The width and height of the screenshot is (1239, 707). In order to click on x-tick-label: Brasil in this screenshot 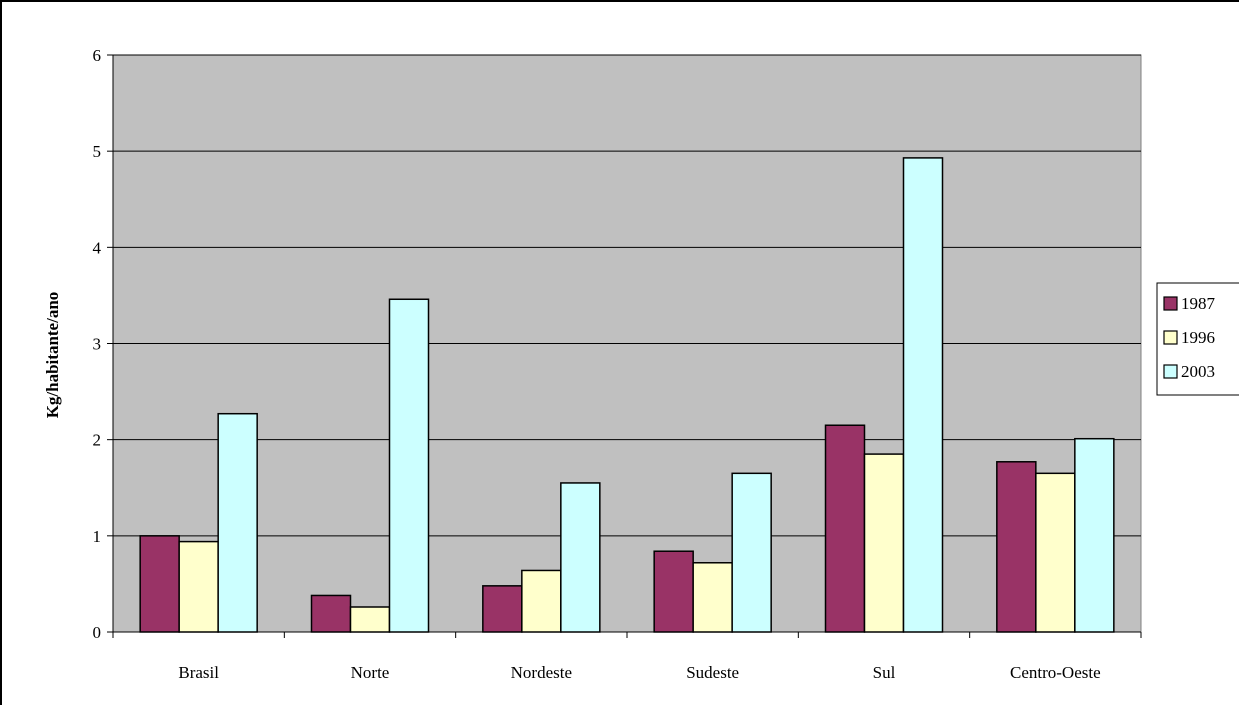, I will do `click(198, 672)`.